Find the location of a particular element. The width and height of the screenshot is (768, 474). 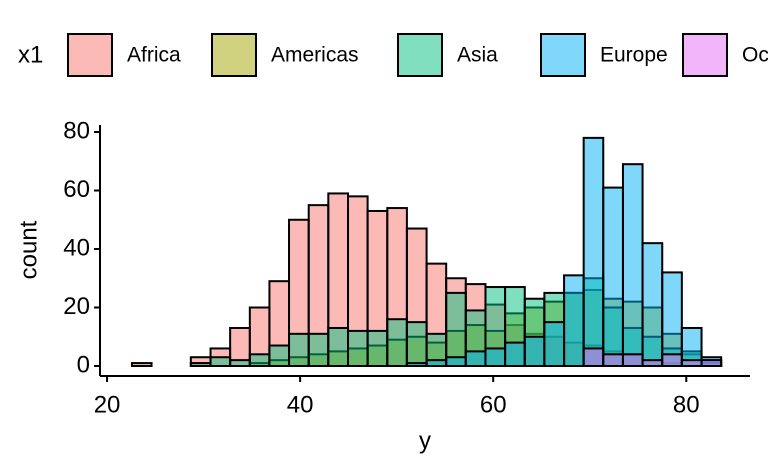

legend-label: Asia is located at coordinates (477, 55).